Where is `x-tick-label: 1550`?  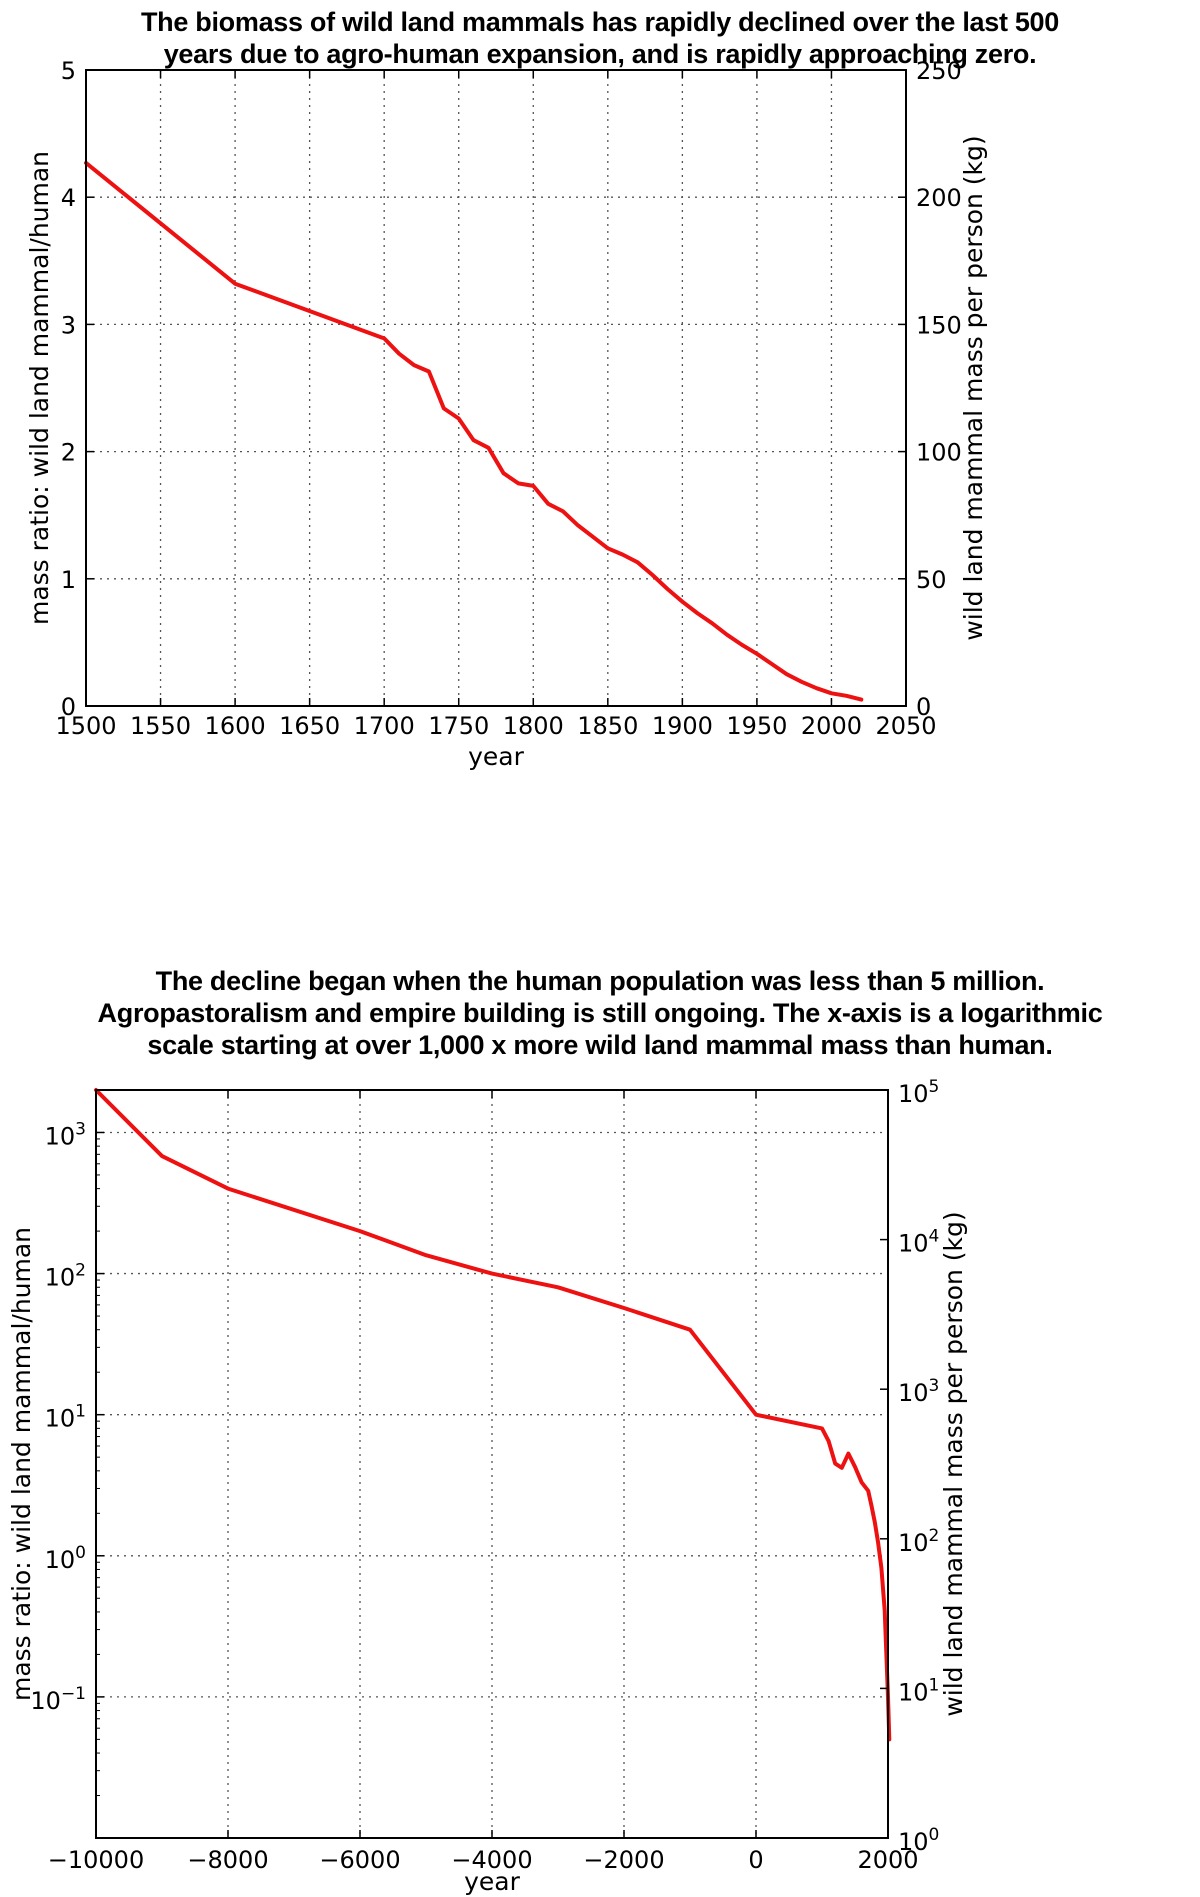 x-tick-label: 1550 is located at coordinates (160, 726).